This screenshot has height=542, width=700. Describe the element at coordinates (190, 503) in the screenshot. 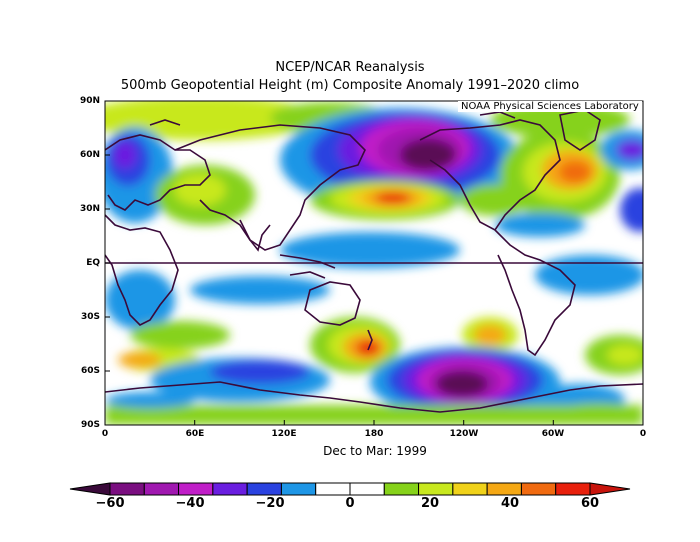

I see `colorbar-label-neg40: −40` at that location.